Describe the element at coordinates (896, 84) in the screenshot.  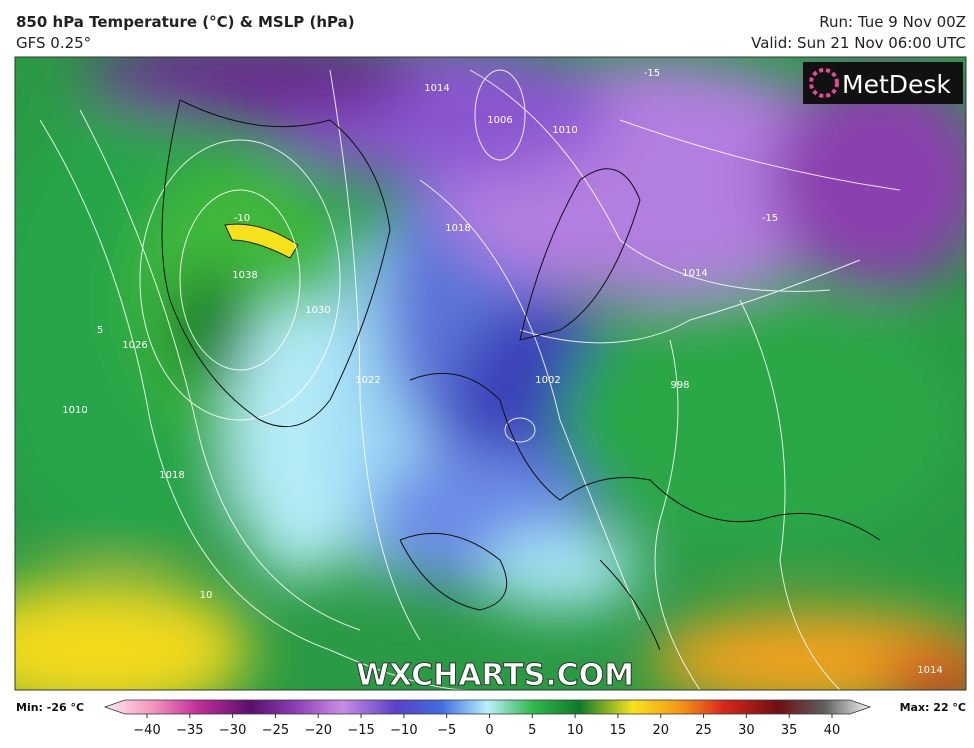
I see `logo: MetDesk` at that location.